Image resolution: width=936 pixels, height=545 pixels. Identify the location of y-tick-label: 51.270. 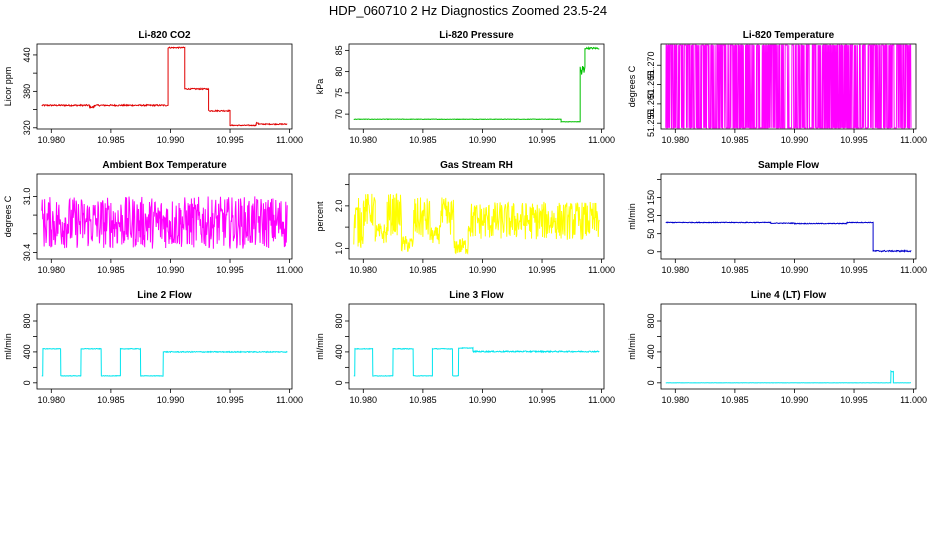
(651, 65).